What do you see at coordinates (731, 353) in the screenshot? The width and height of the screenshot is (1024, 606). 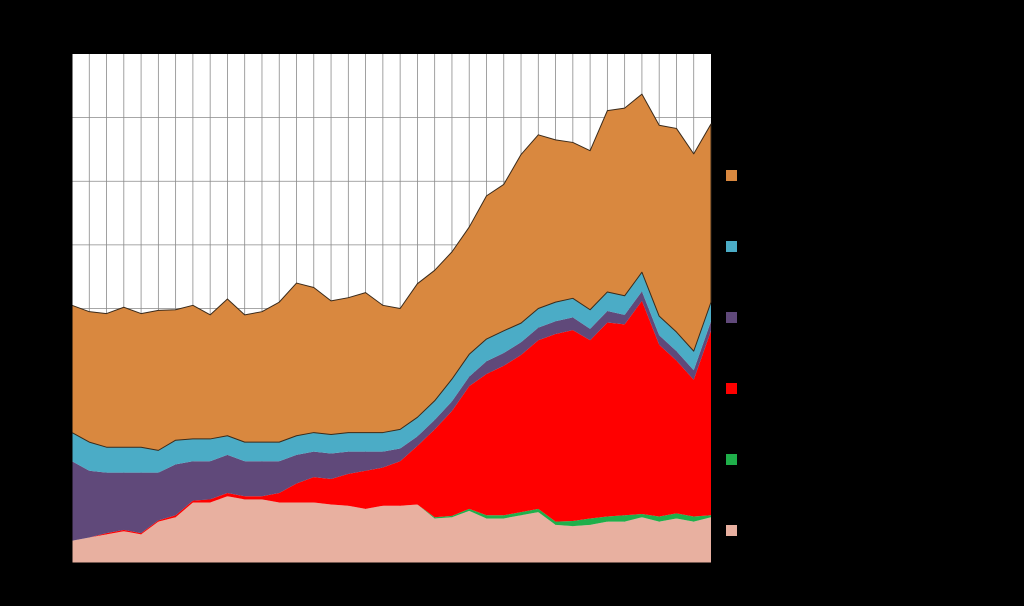 I see `legend` at bounding box center [731, 353].